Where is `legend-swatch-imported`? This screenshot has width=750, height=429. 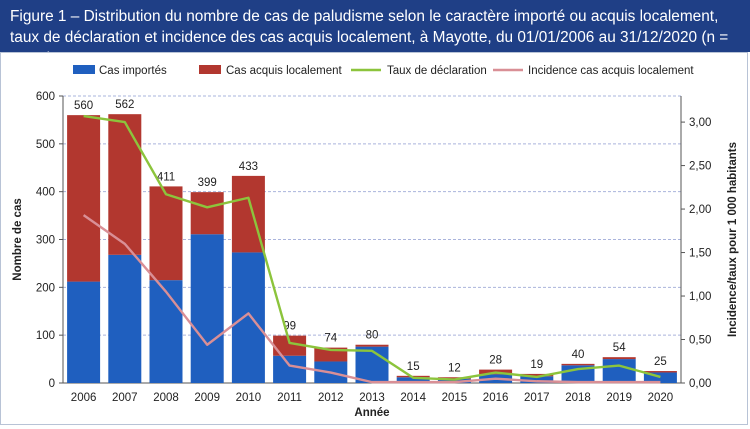 legend-swatch-imported is located at coordinates (84, 69).